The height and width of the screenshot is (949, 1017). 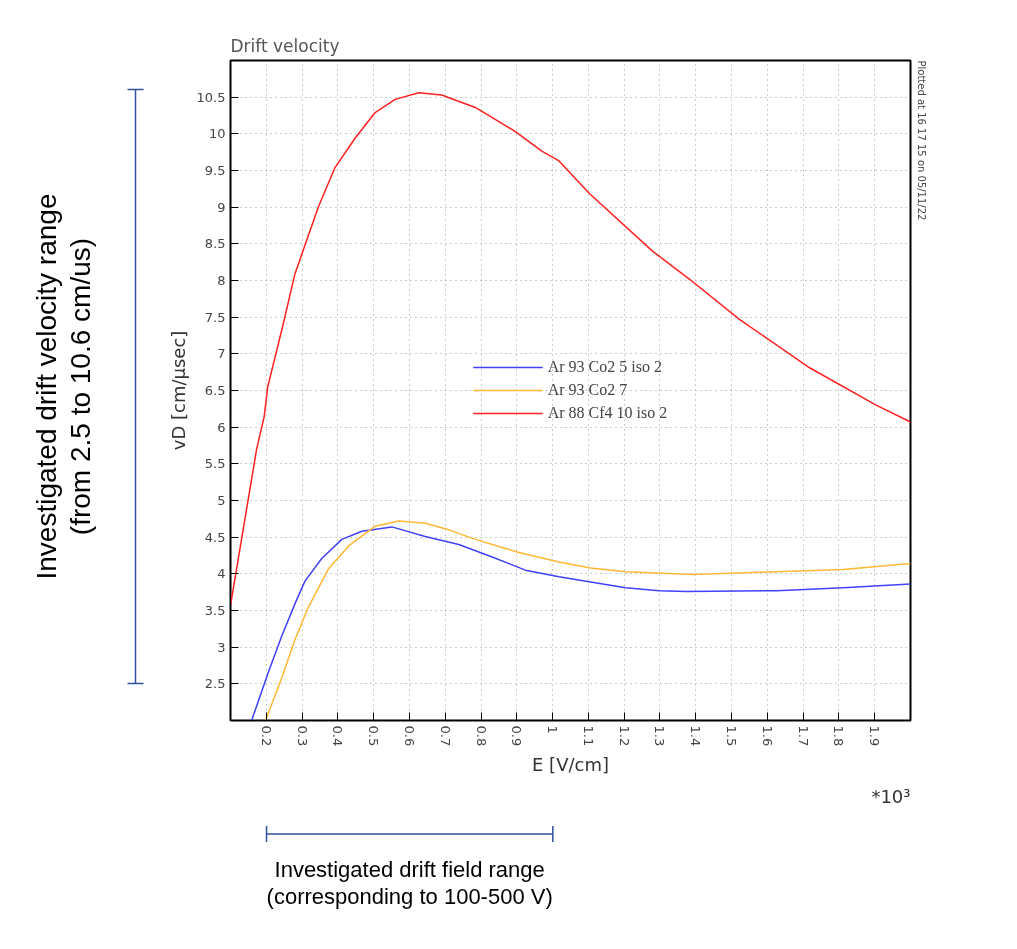 What do you see at coordinates (217, 134) in the screenshot?
I see `y-tick-label: 10` at bounding box center [217, 134].